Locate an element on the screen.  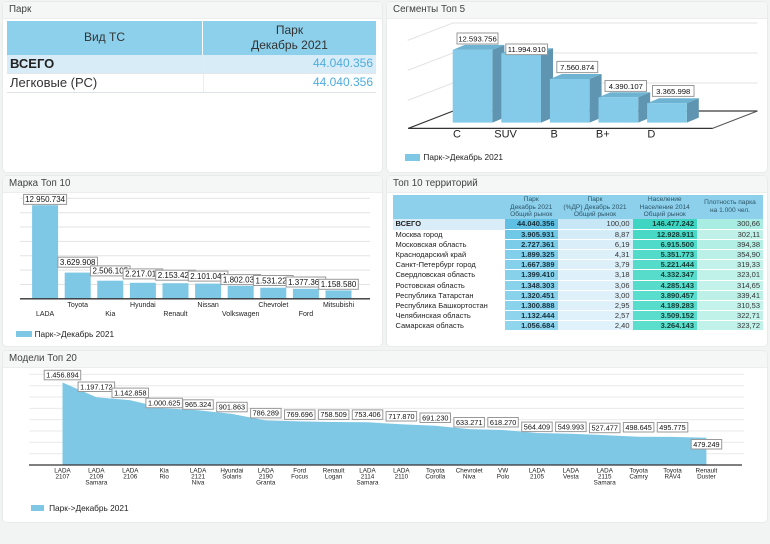
svg-text: 753.406 is located at coordinates (367, 414).